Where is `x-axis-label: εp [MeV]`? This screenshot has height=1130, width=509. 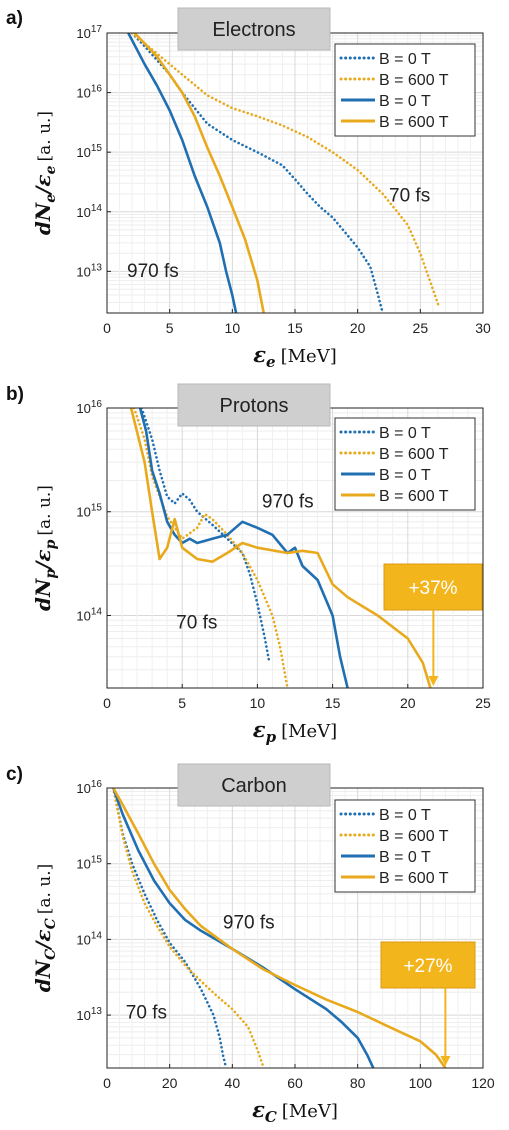 x-axis-label: εp [MeV] is located at coordinates (295, 731).